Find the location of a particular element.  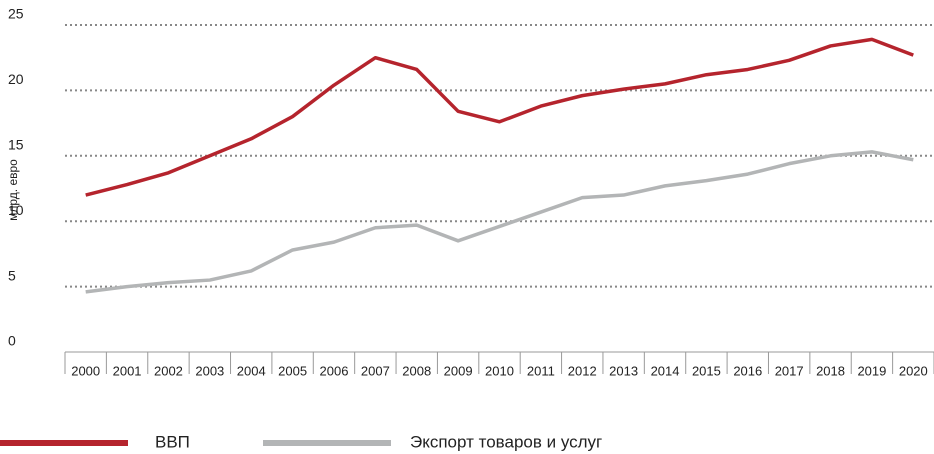

y-tick-label: 0 is located at coordinates (12, 341).